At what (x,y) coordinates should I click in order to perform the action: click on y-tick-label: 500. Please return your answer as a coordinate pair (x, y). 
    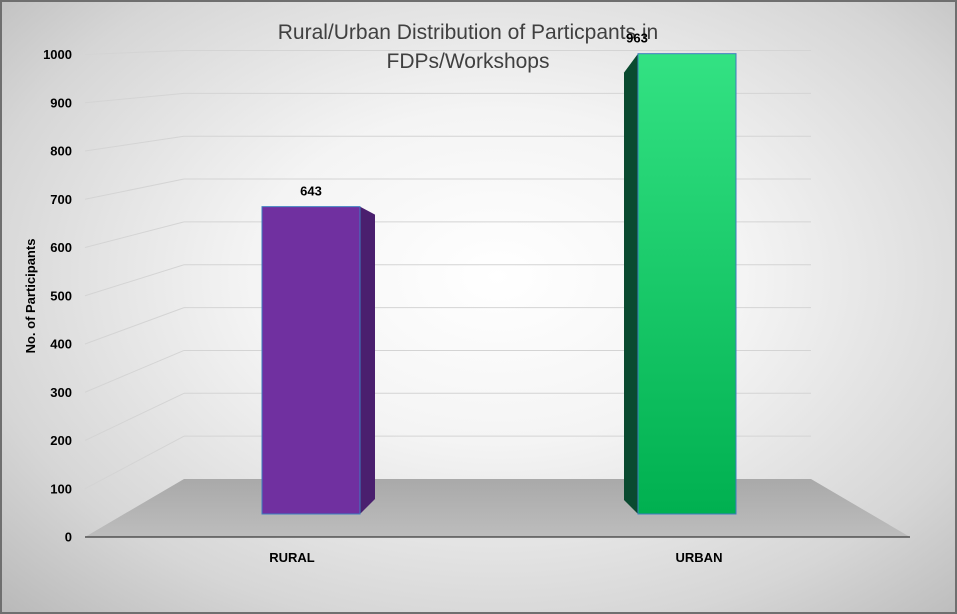
    Looking at the image, I should click on (61, 295).